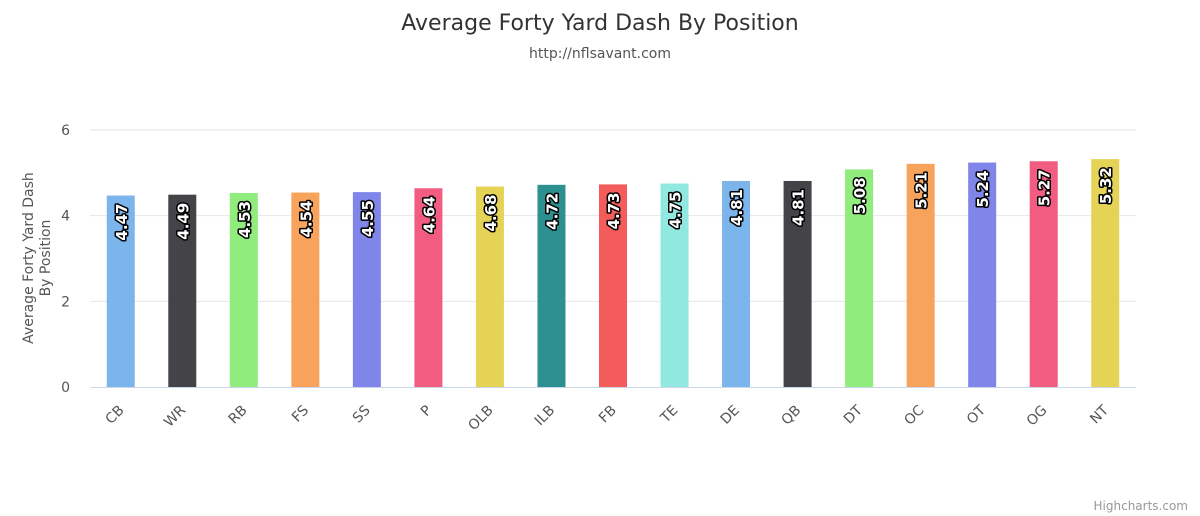 The height and width of the screenshot is (516, 1200). What do you see at coordinates (730, 415) in the screenshot?
I see `x-tick-label: DE` at bounding box center [730, 415].